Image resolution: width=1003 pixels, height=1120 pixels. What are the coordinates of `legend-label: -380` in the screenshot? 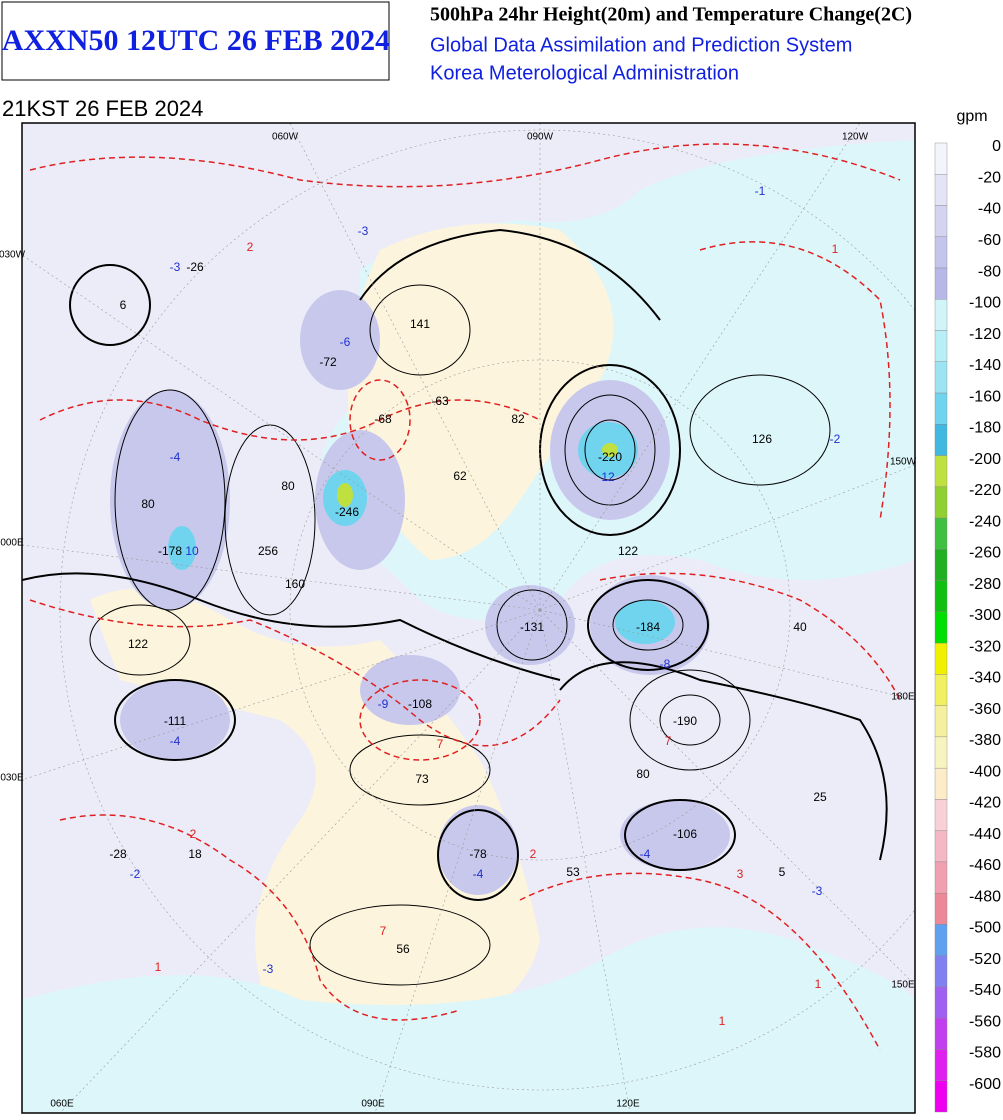 It's located at (985, 740).